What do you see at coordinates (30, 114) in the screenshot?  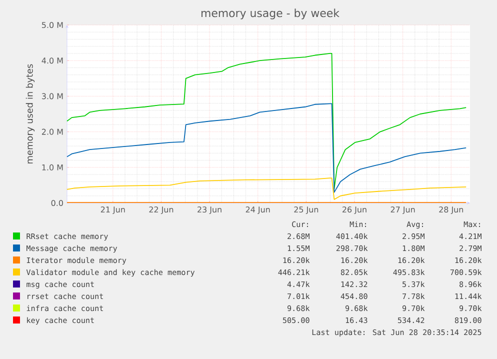 I see `y-axis-title: memory used in bytes` at bounding box center [30, 114].